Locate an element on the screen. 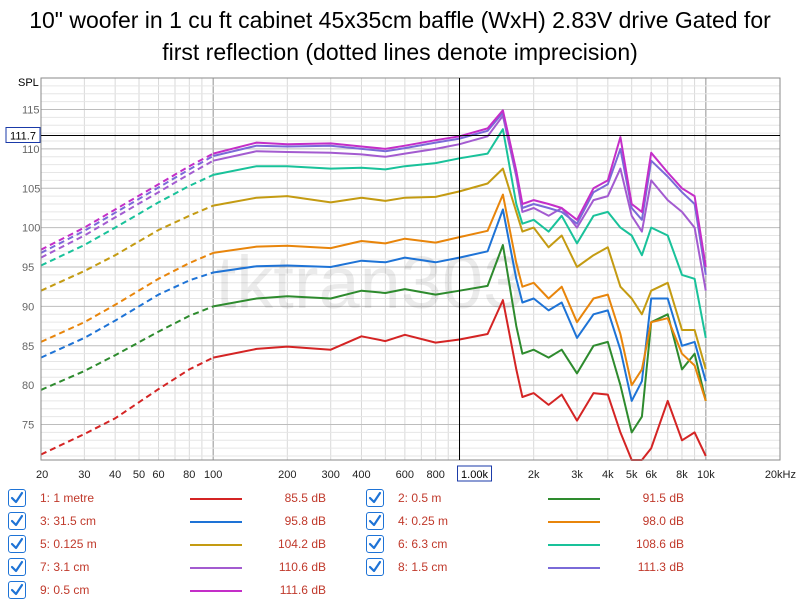 The image size is (800, 602). legend-item: 3: 31.5 cm 95.8 dB is located at coordinates (183, 522).